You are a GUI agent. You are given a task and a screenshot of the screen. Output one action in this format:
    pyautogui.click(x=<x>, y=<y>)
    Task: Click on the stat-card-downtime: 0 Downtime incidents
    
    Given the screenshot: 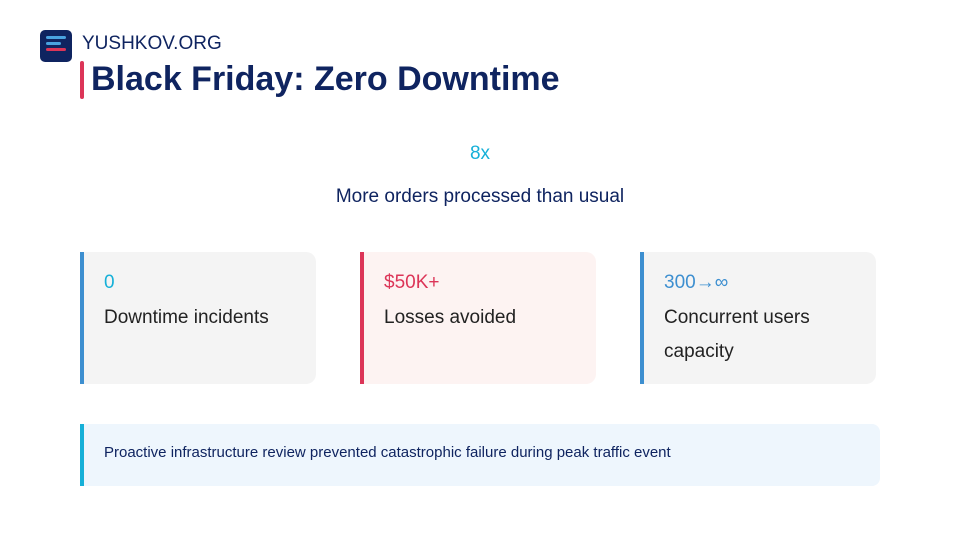 What is the action you would take?
    pyautogui.click(x=198, y=318)
    